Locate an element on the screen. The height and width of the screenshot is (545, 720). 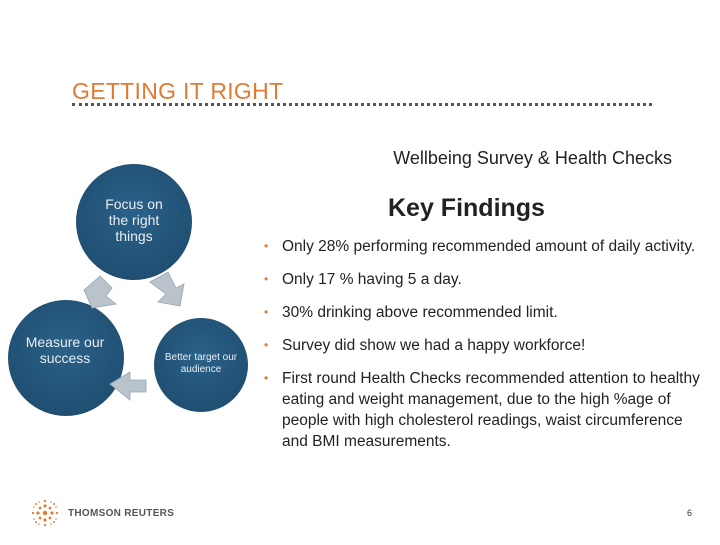
cycle-label-measure: Measure our success is located at coordinates (65, 350).